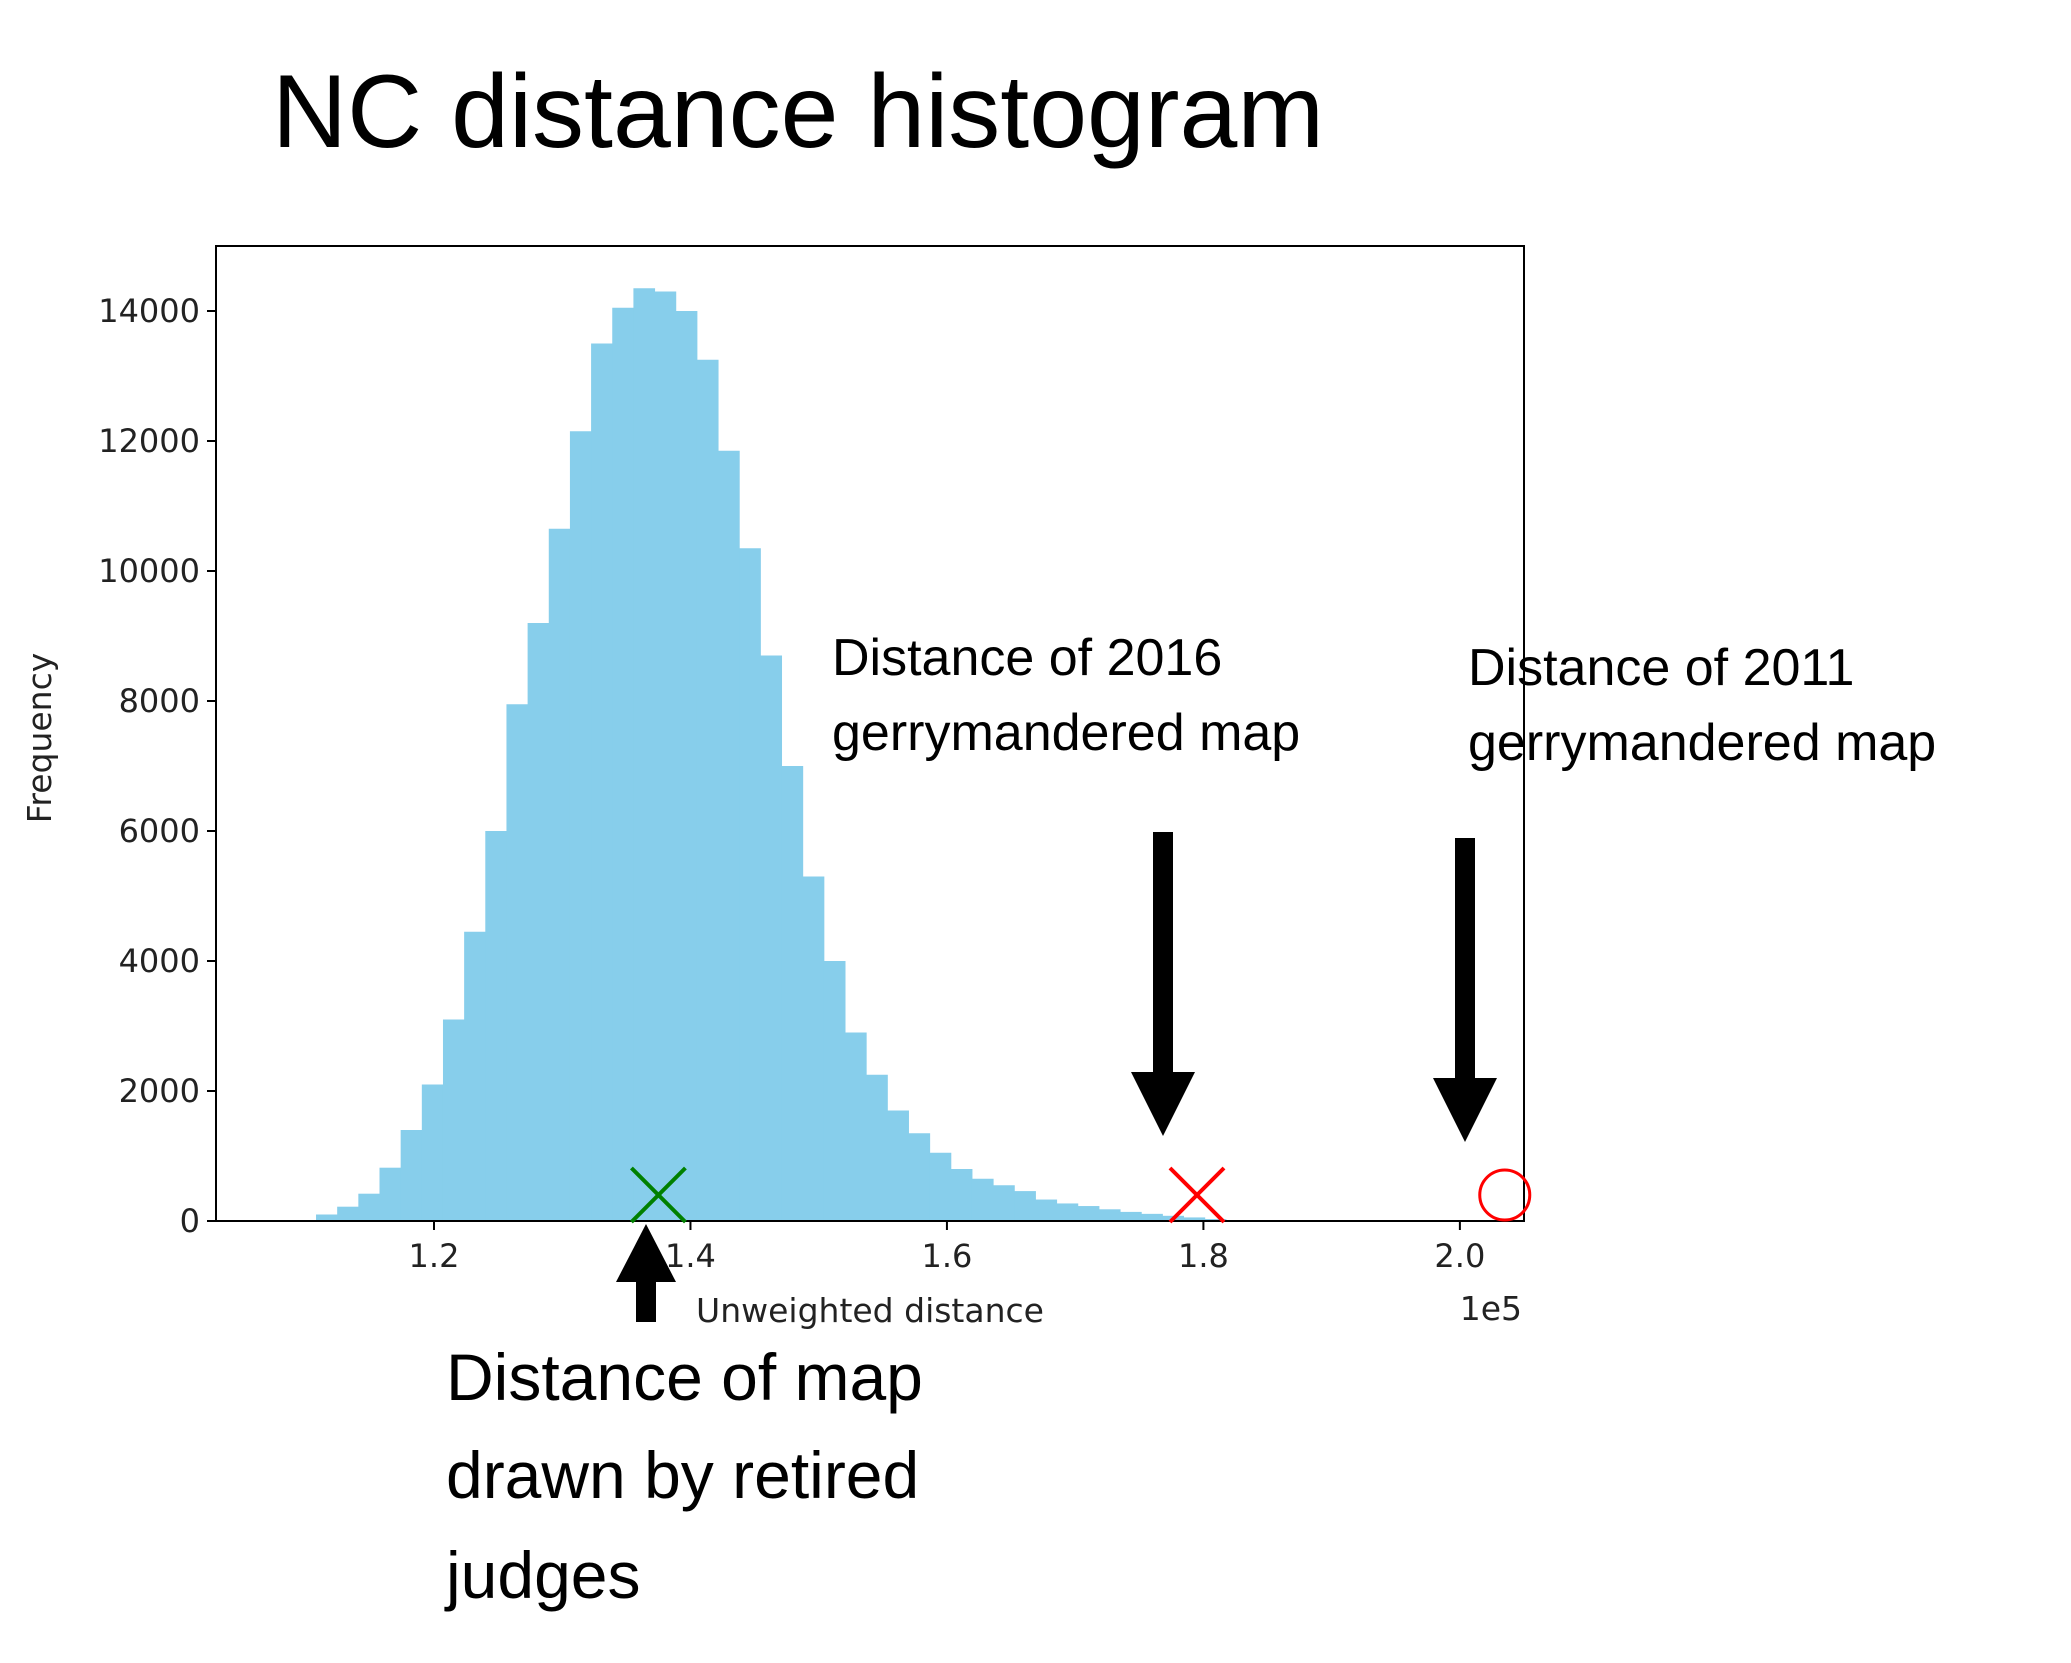  Describe the element at coordinates (870, 1310) in the screenshot. I see `x-axis-label: Unweighted distance` at that location.